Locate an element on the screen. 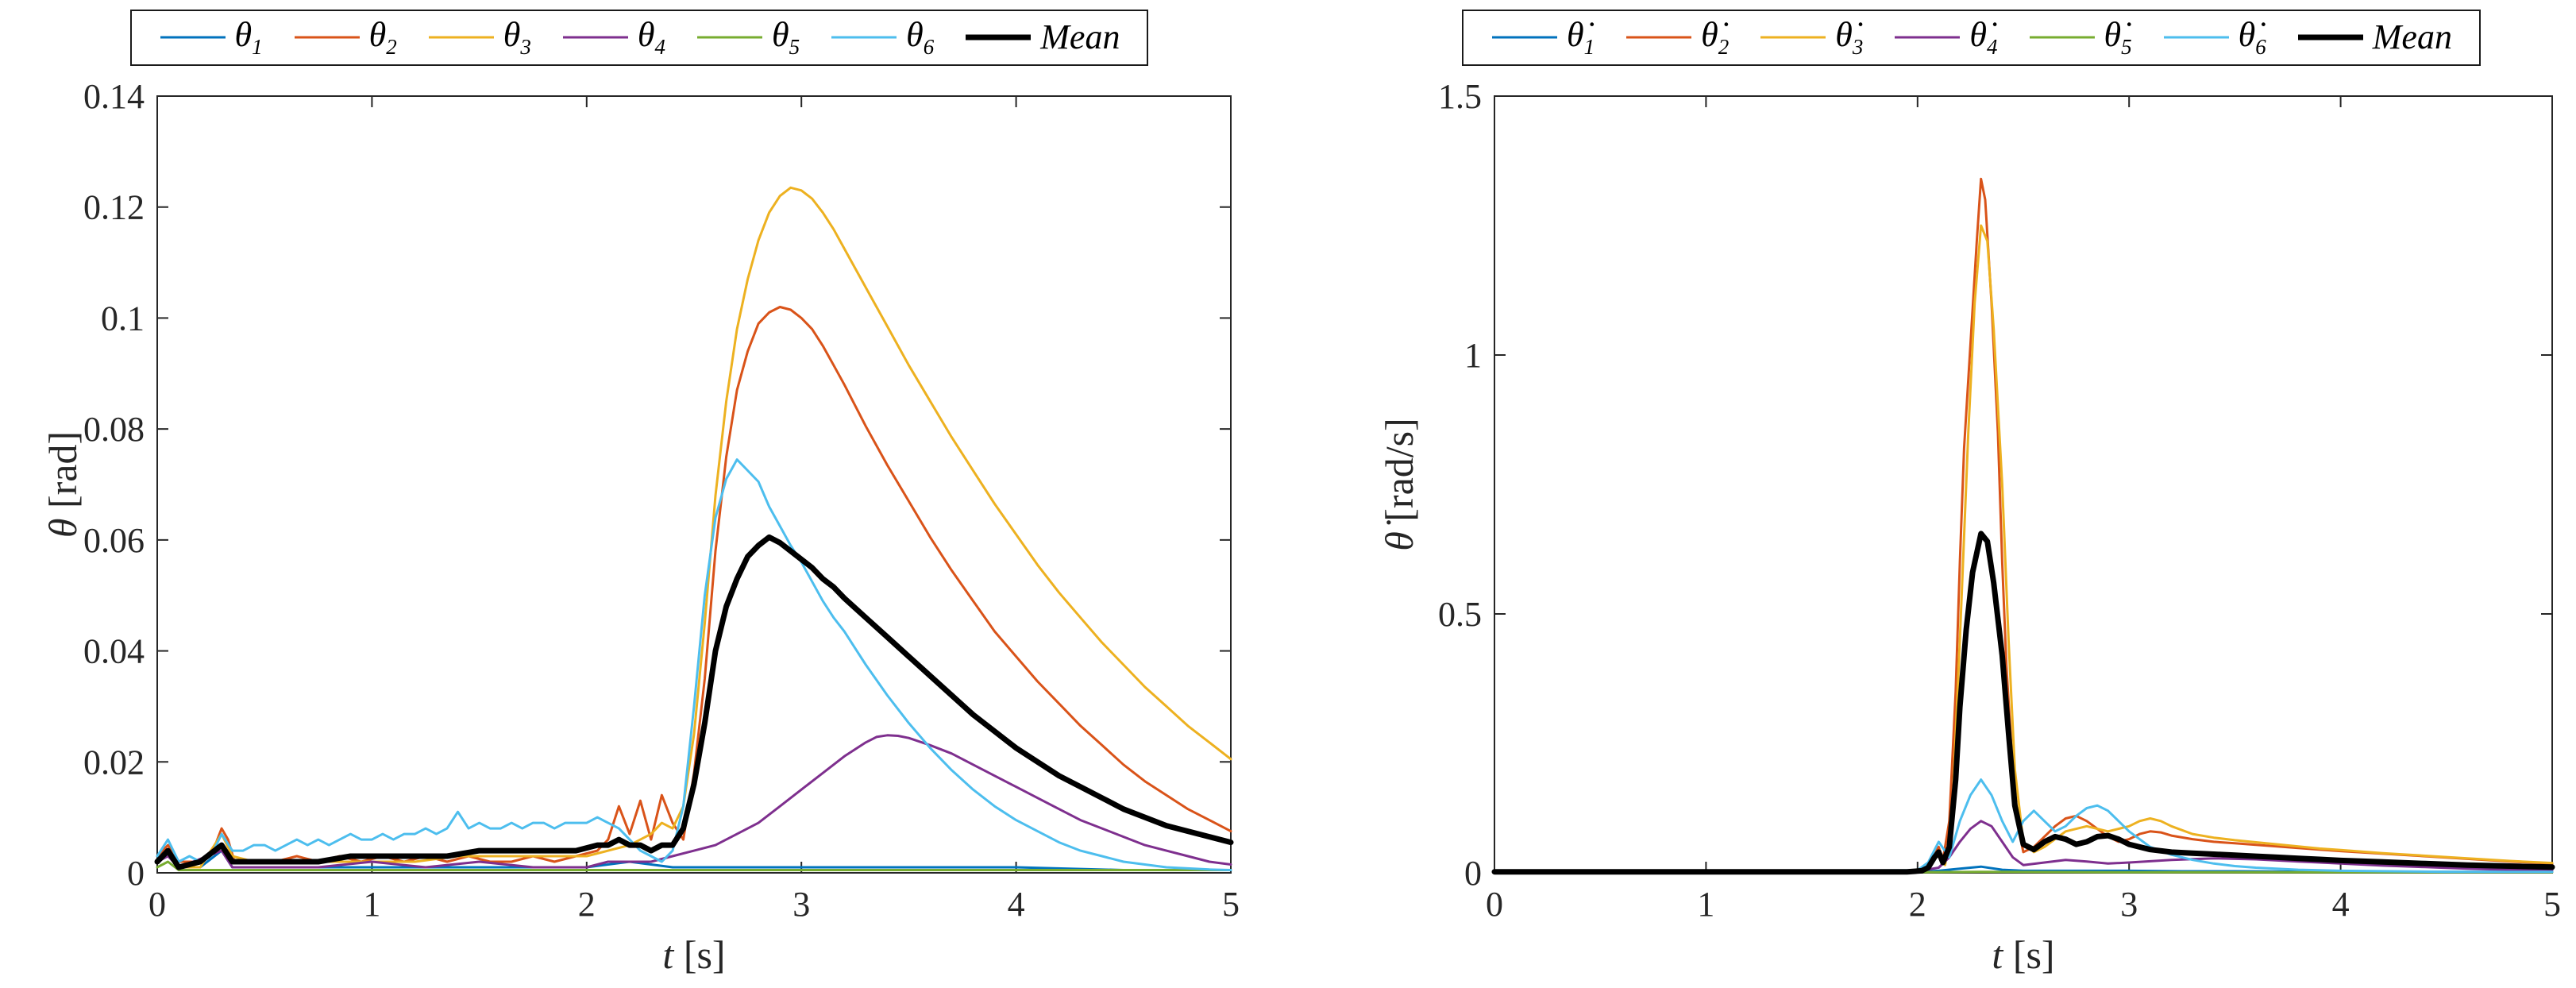 The image size is (2576, 988). legend-label-thetadot-3: θ̇3 is located at coordinates (1850, 37).